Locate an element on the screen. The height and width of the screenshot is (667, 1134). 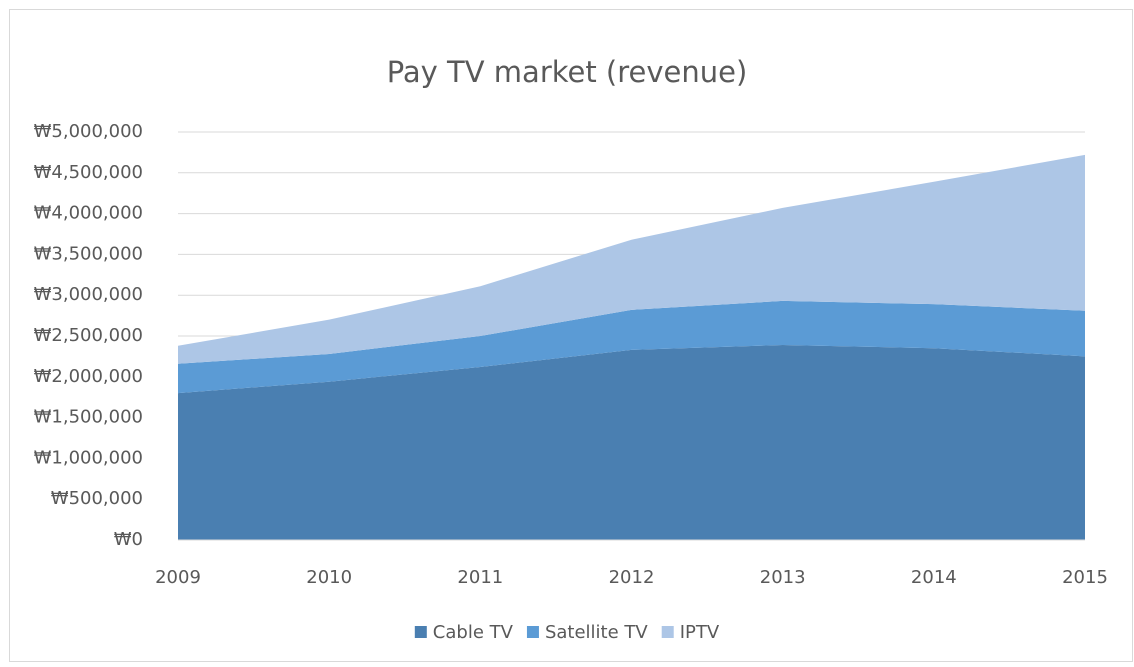
x-tick-label: 2009 is located at coordinates (178, 577).